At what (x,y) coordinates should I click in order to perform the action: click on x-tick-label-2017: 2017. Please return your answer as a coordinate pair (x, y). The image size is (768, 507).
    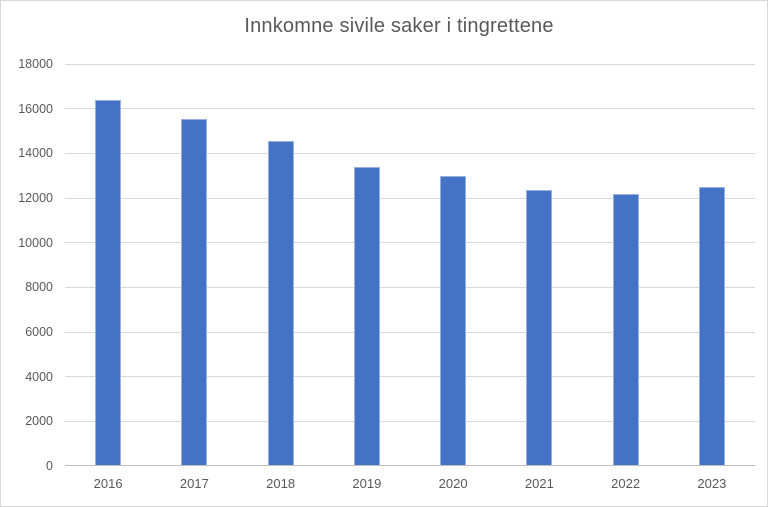
    Looking at the image, I should click on (194, 483).